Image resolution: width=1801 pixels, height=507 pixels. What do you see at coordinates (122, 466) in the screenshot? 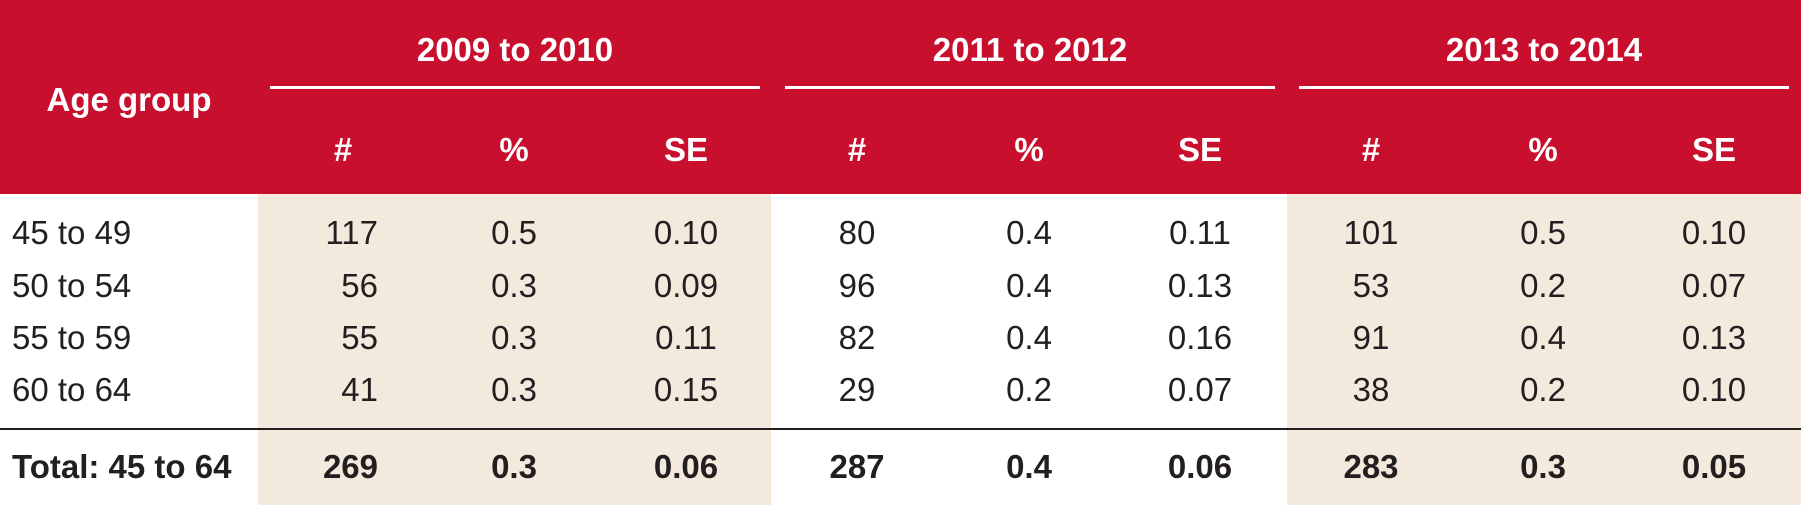
I see `total-label: Total: 45 to 64` at bounding box center [122, 466].